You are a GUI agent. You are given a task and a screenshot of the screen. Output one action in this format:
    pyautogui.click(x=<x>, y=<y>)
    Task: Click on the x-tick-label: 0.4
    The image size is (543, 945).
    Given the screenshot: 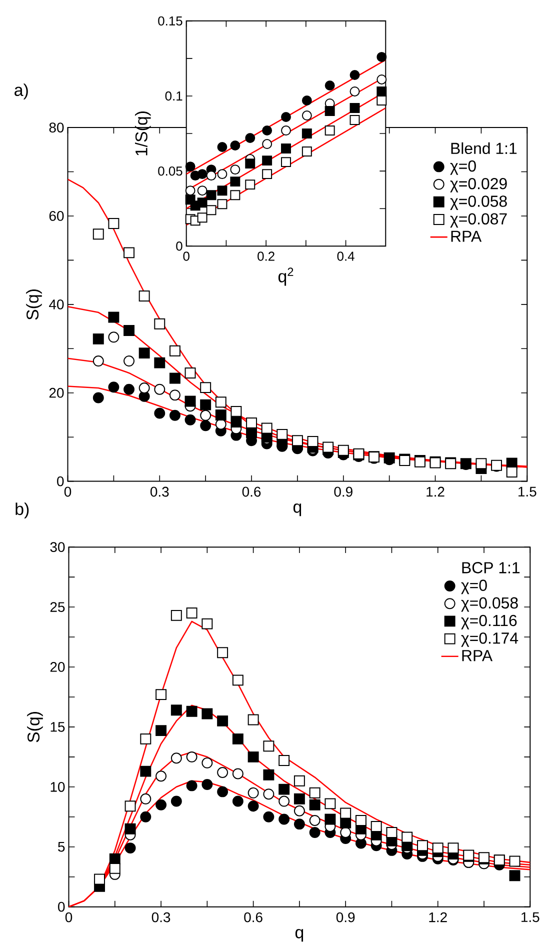 What is the action you would take?
    pyautogui.click(x=345, y=256)
    